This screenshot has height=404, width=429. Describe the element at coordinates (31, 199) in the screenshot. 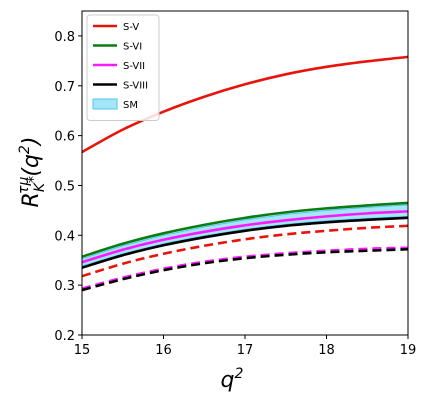

I see `y-axis-title-base: R` at that location.